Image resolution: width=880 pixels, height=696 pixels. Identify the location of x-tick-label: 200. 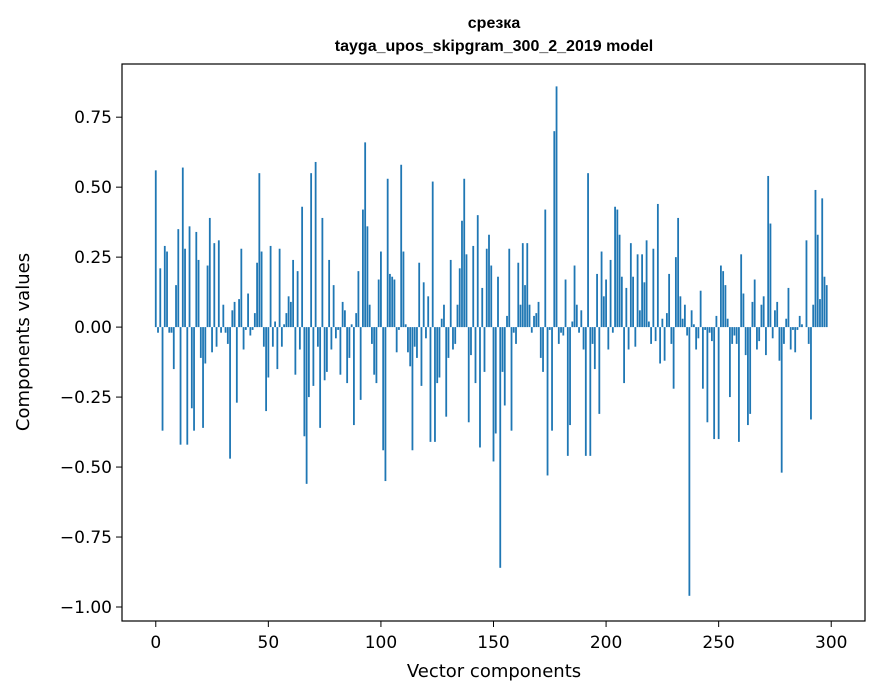
(606, 643).